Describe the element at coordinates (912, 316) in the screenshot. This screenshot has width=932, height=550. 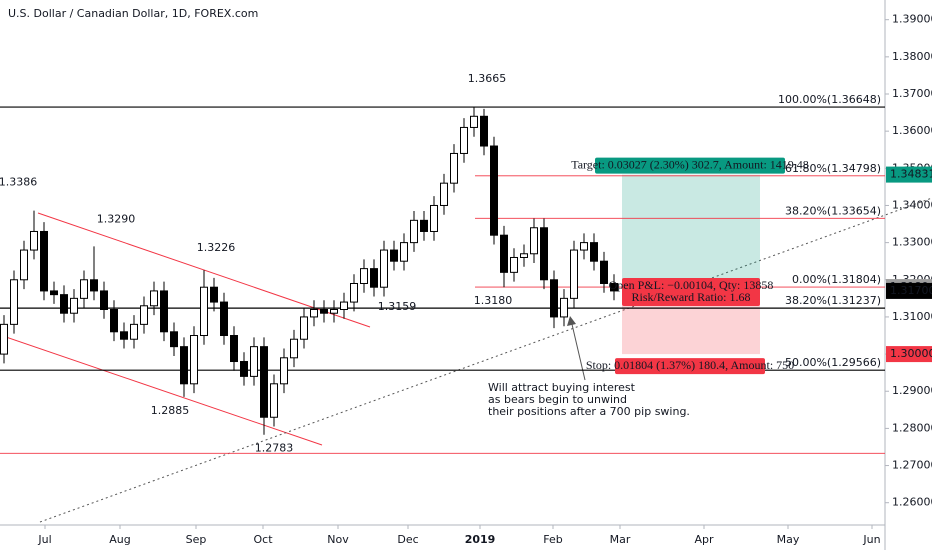
I see `y-tick-label: 1.31000` at that location.